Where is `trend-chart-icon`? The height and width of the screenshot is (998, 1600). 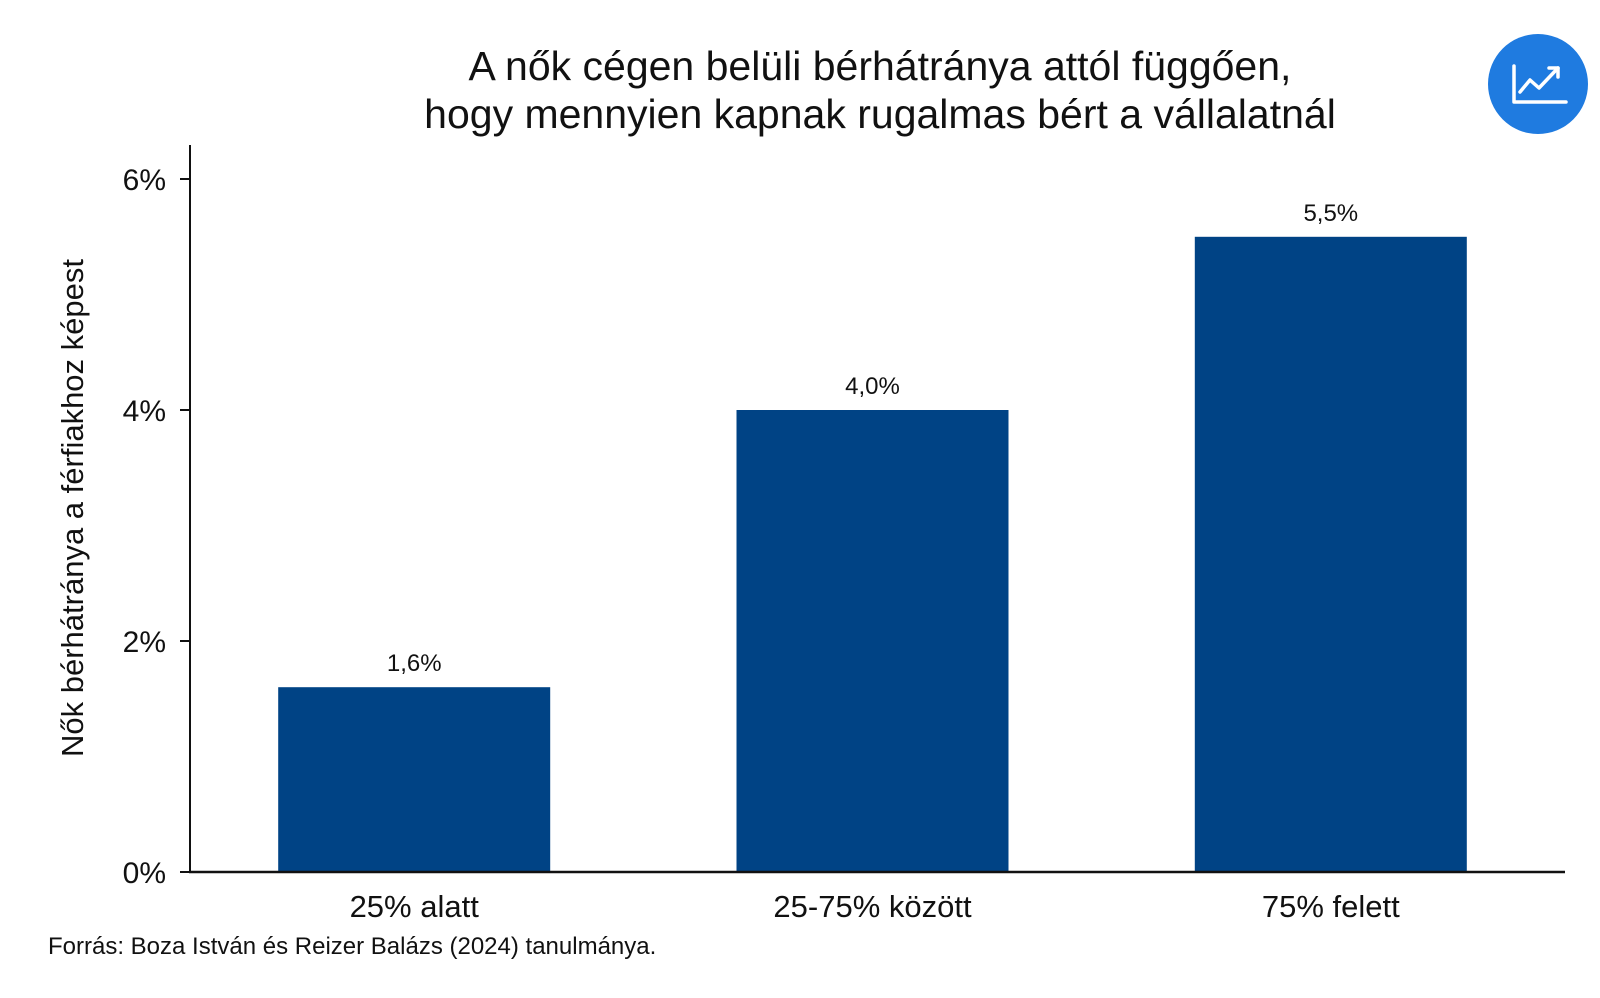 trend-chart-icon is located at coordinates (1538, 84).